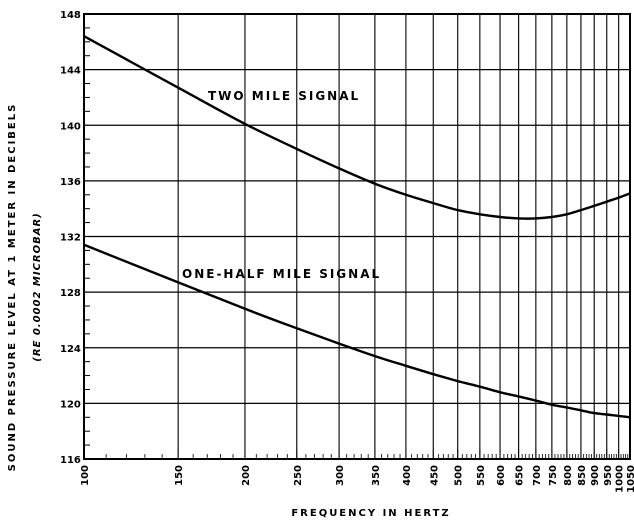 The height and width of the screenshot is (523, 634). I want to click on x-tick-label: 550, so click(481, 475).